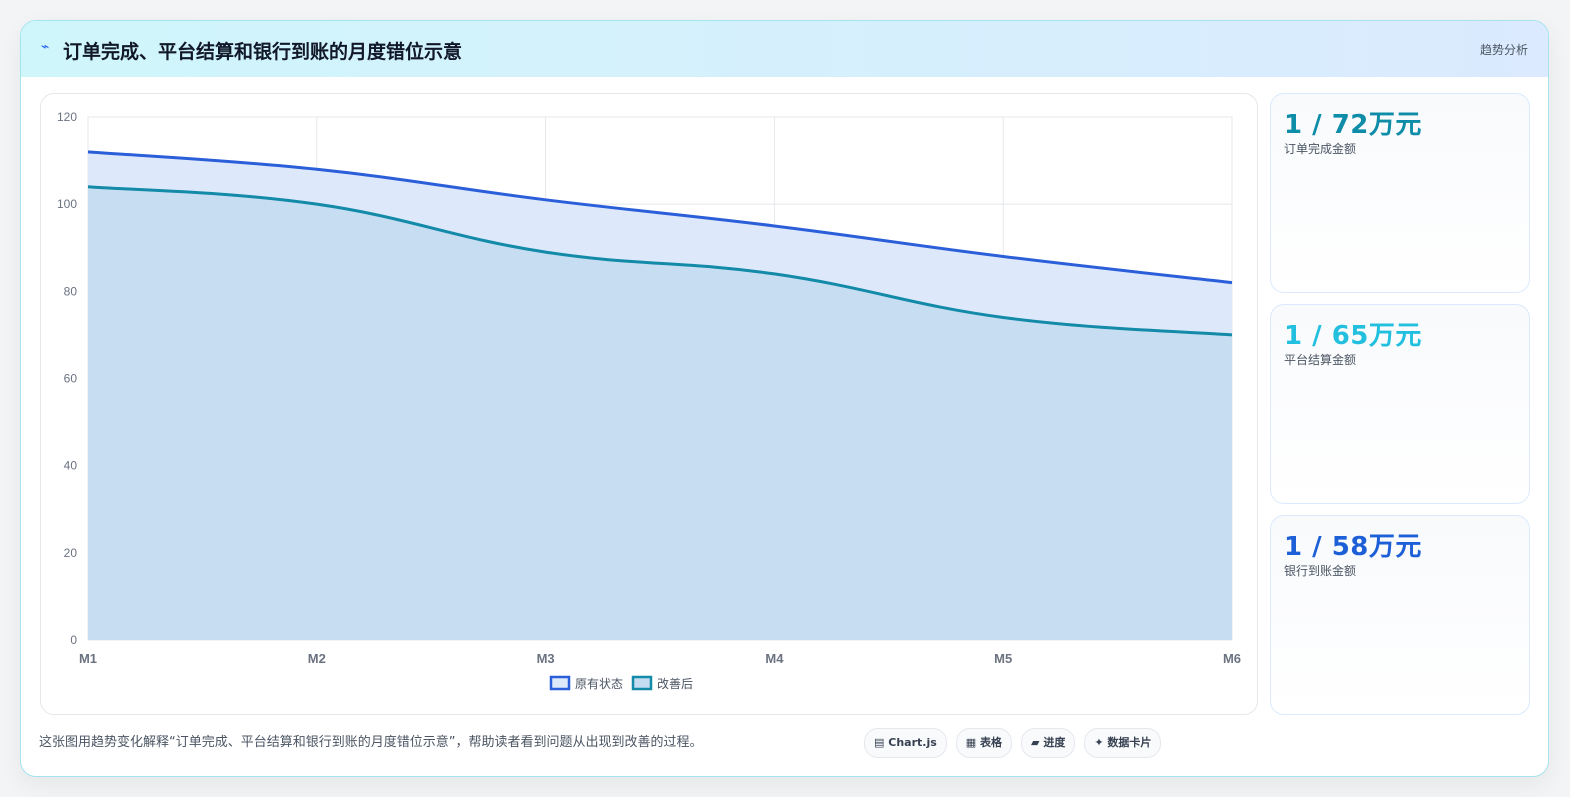 The height and width of the screenshot is (797, 1570). What do you see at coordinates (879, 742) in the screenshot?
I see `chart-icon: ▤` at bounding box center [879, 742].